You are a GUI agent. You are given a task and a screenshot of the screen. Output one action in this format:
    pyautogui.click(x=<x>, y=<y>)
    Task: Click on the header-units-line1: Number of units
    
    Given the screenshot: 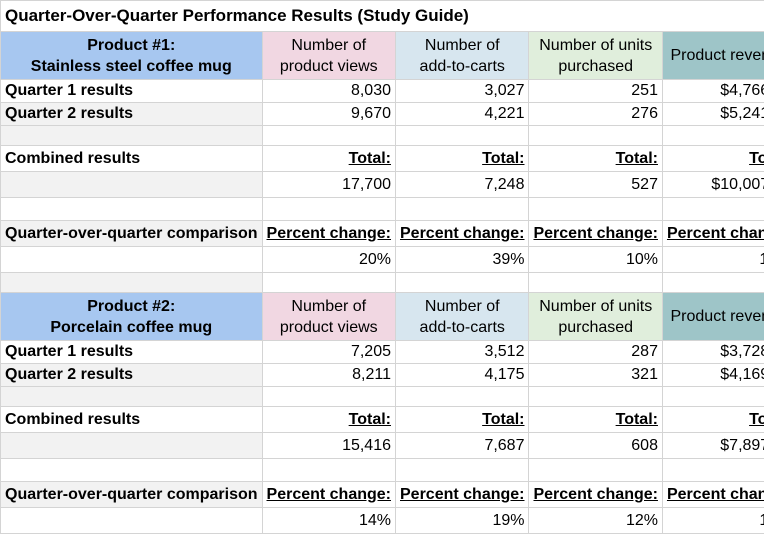 What is the action you would take?
    pyautogui.click(x=596, y=45)
    